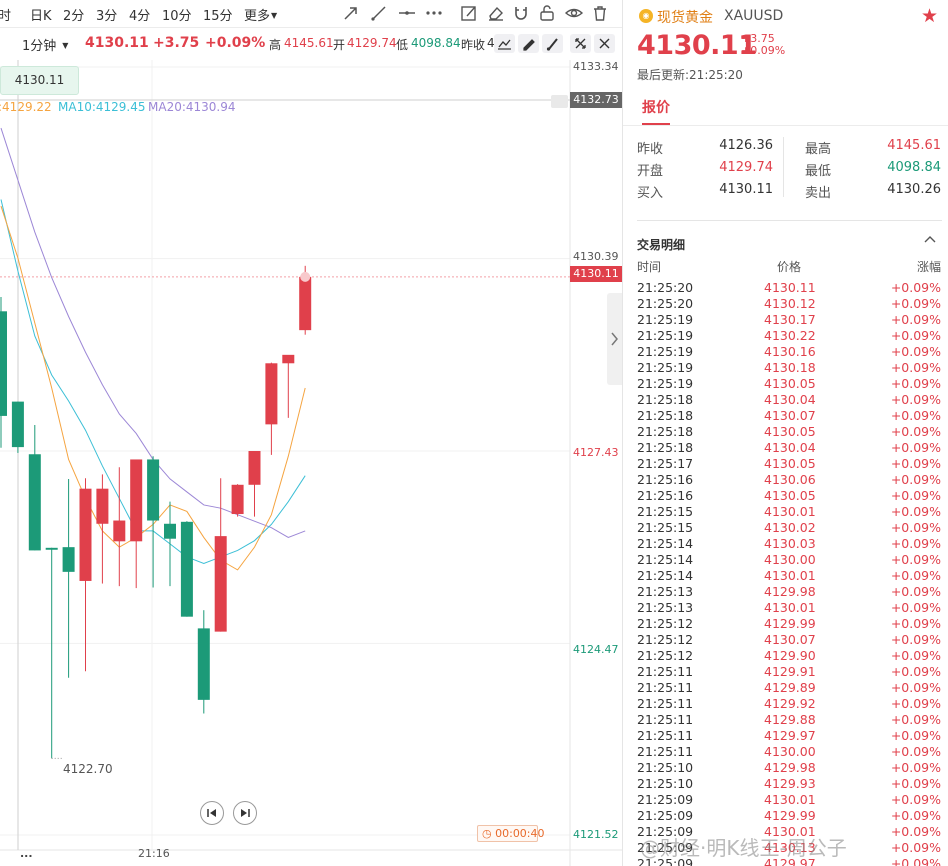 Image resolution: width=948 pixels, height=866 pixels. I want to click on period-10min: 10分, so click(177, 16).